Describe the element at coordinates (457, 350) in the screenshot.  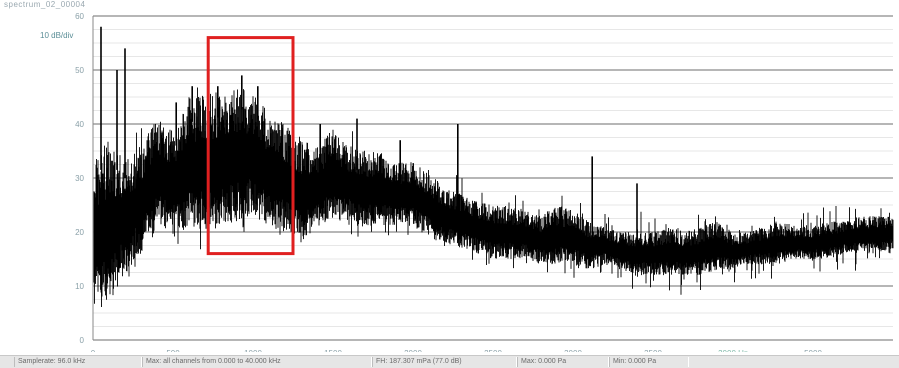
I see `x-axis-ticks: 0 500 1000 1500 2000 2500 3000 3500 3000 Hz 5000` at that location.